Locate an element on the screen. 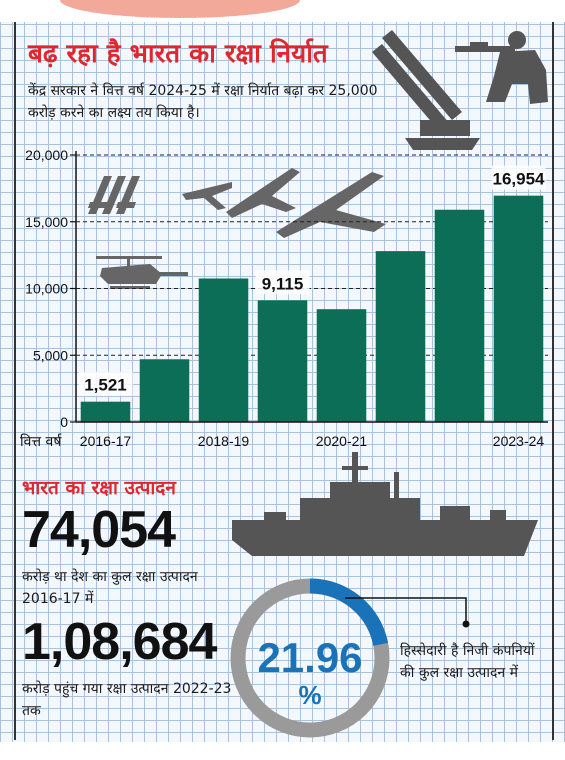 This screenshot has height=760, width=565. data-label: 16,954 is located at coordinates (519, 179).